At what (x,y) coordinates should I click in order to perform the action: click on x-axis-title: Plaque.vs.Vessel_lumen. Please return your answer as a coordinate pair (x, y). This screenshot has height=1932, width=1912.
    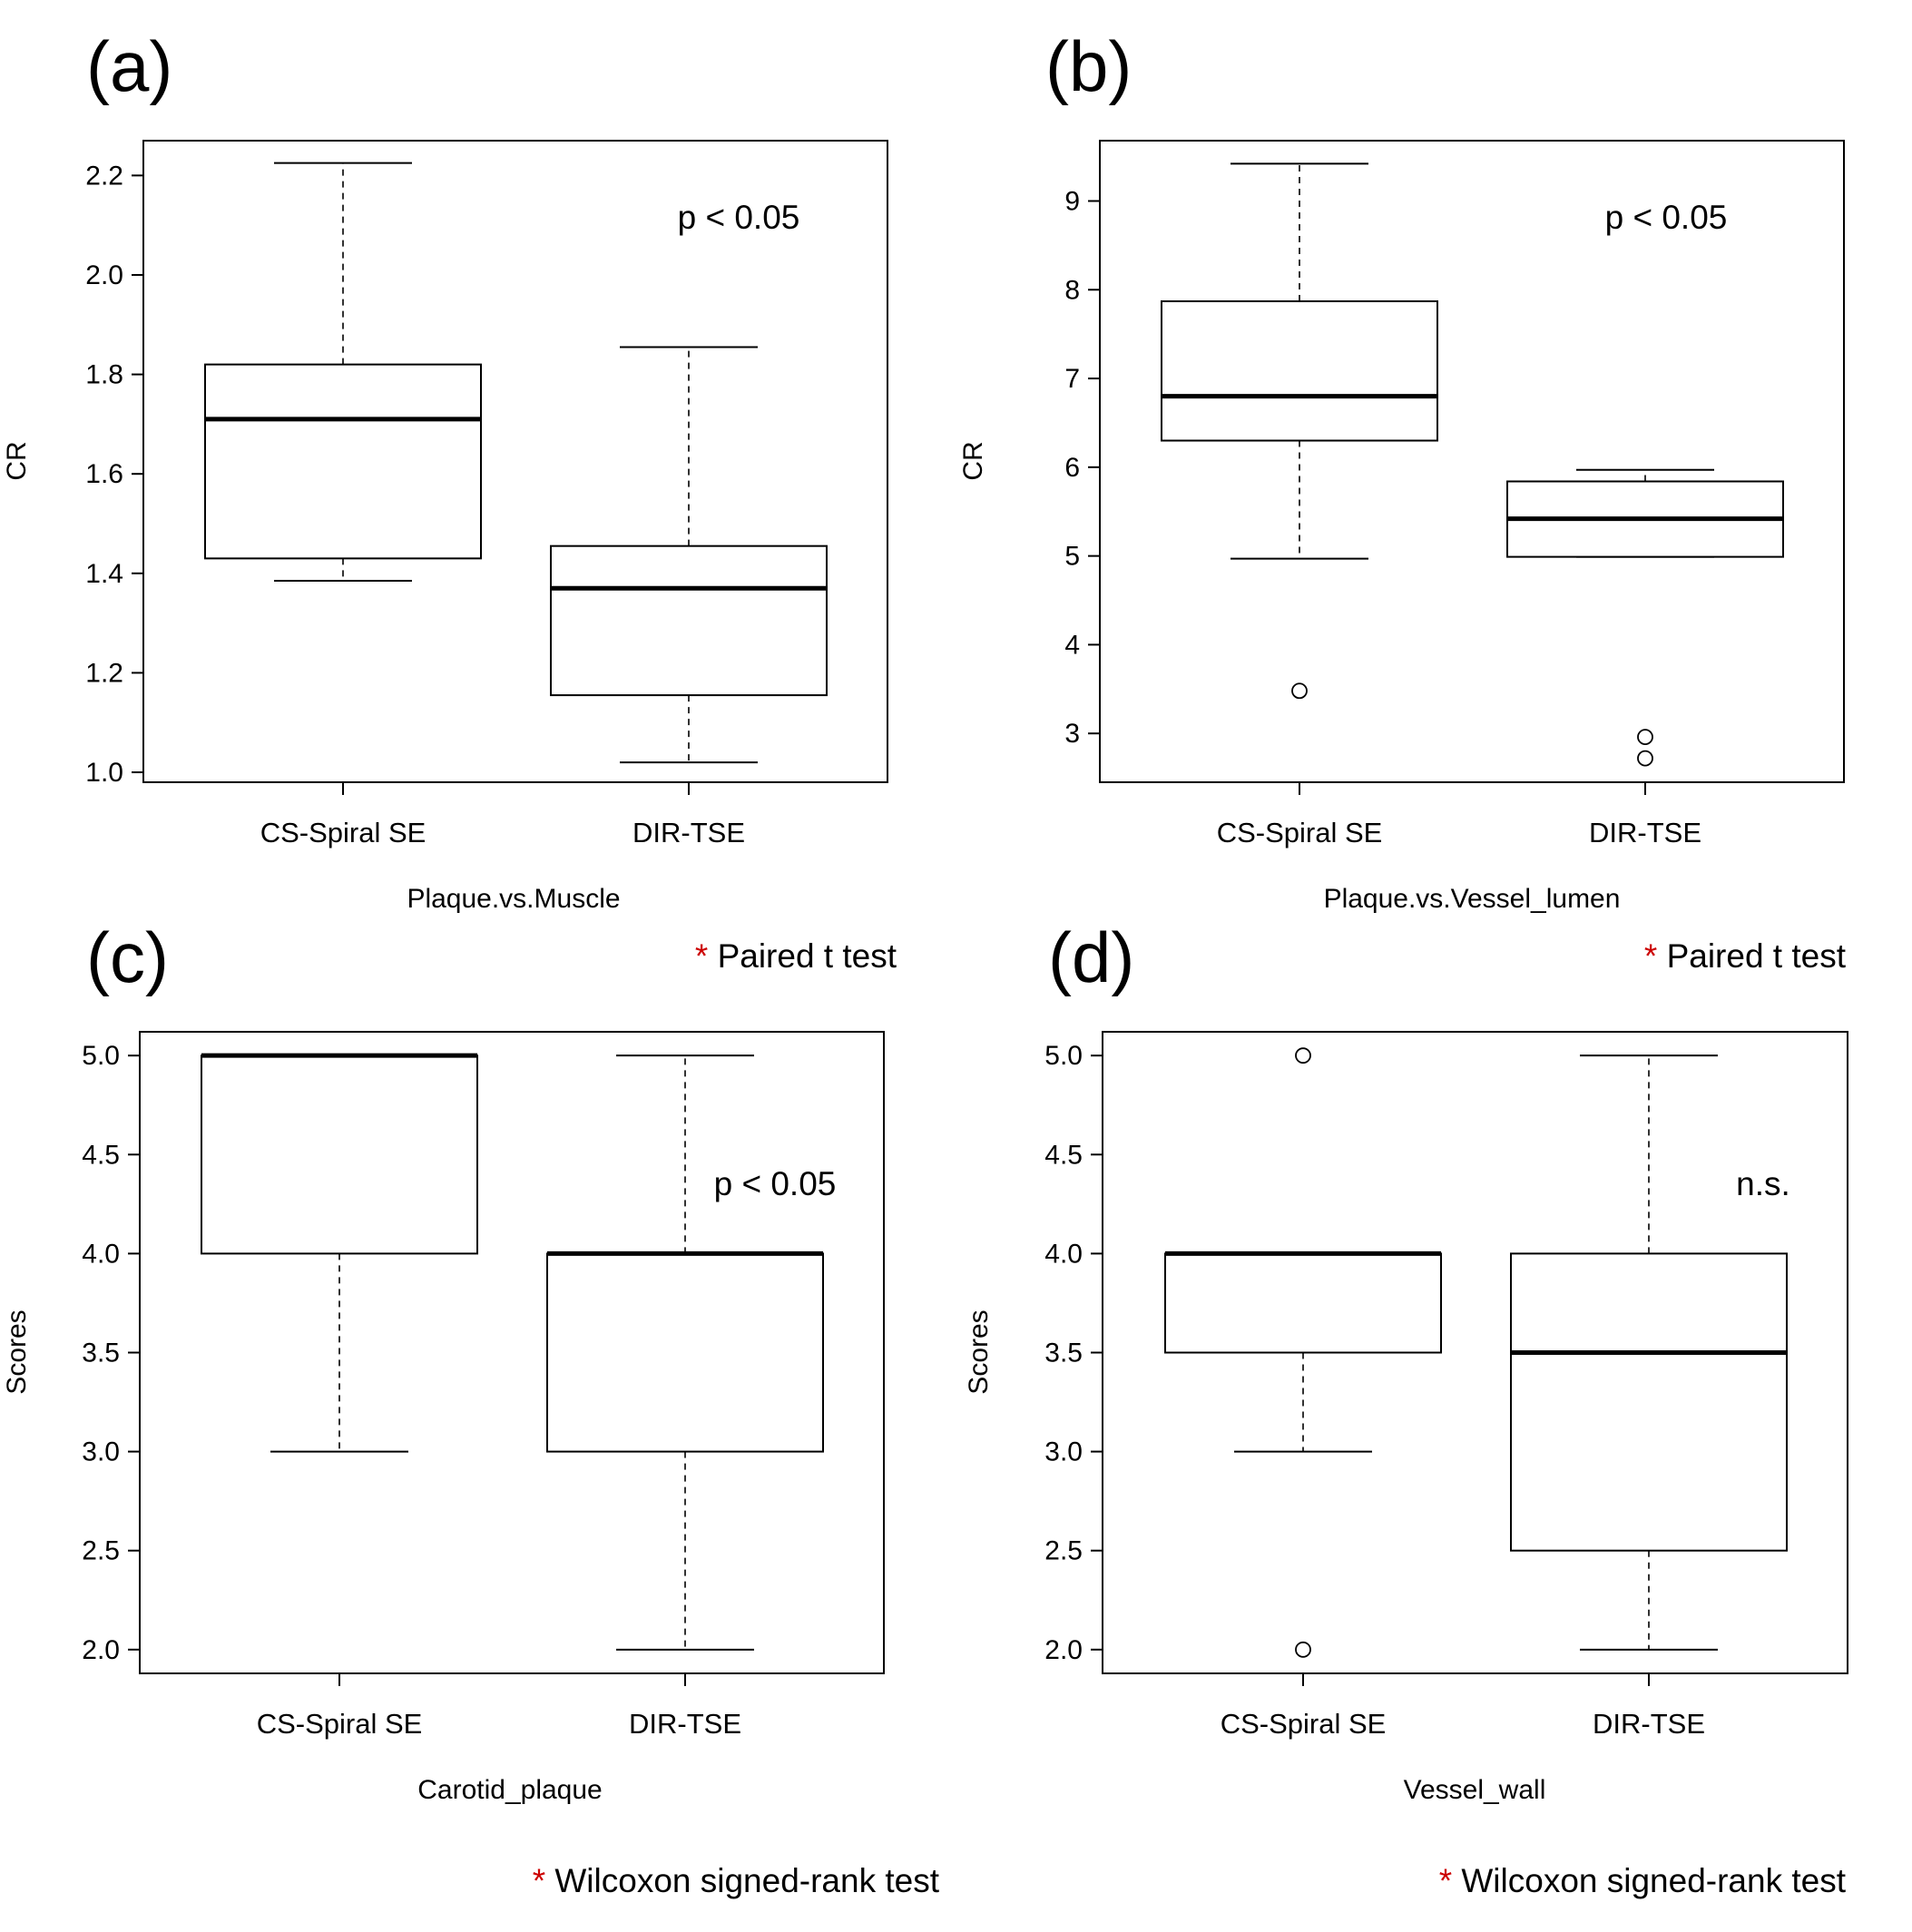
    Looking at the image, I should click on (1472, 899).